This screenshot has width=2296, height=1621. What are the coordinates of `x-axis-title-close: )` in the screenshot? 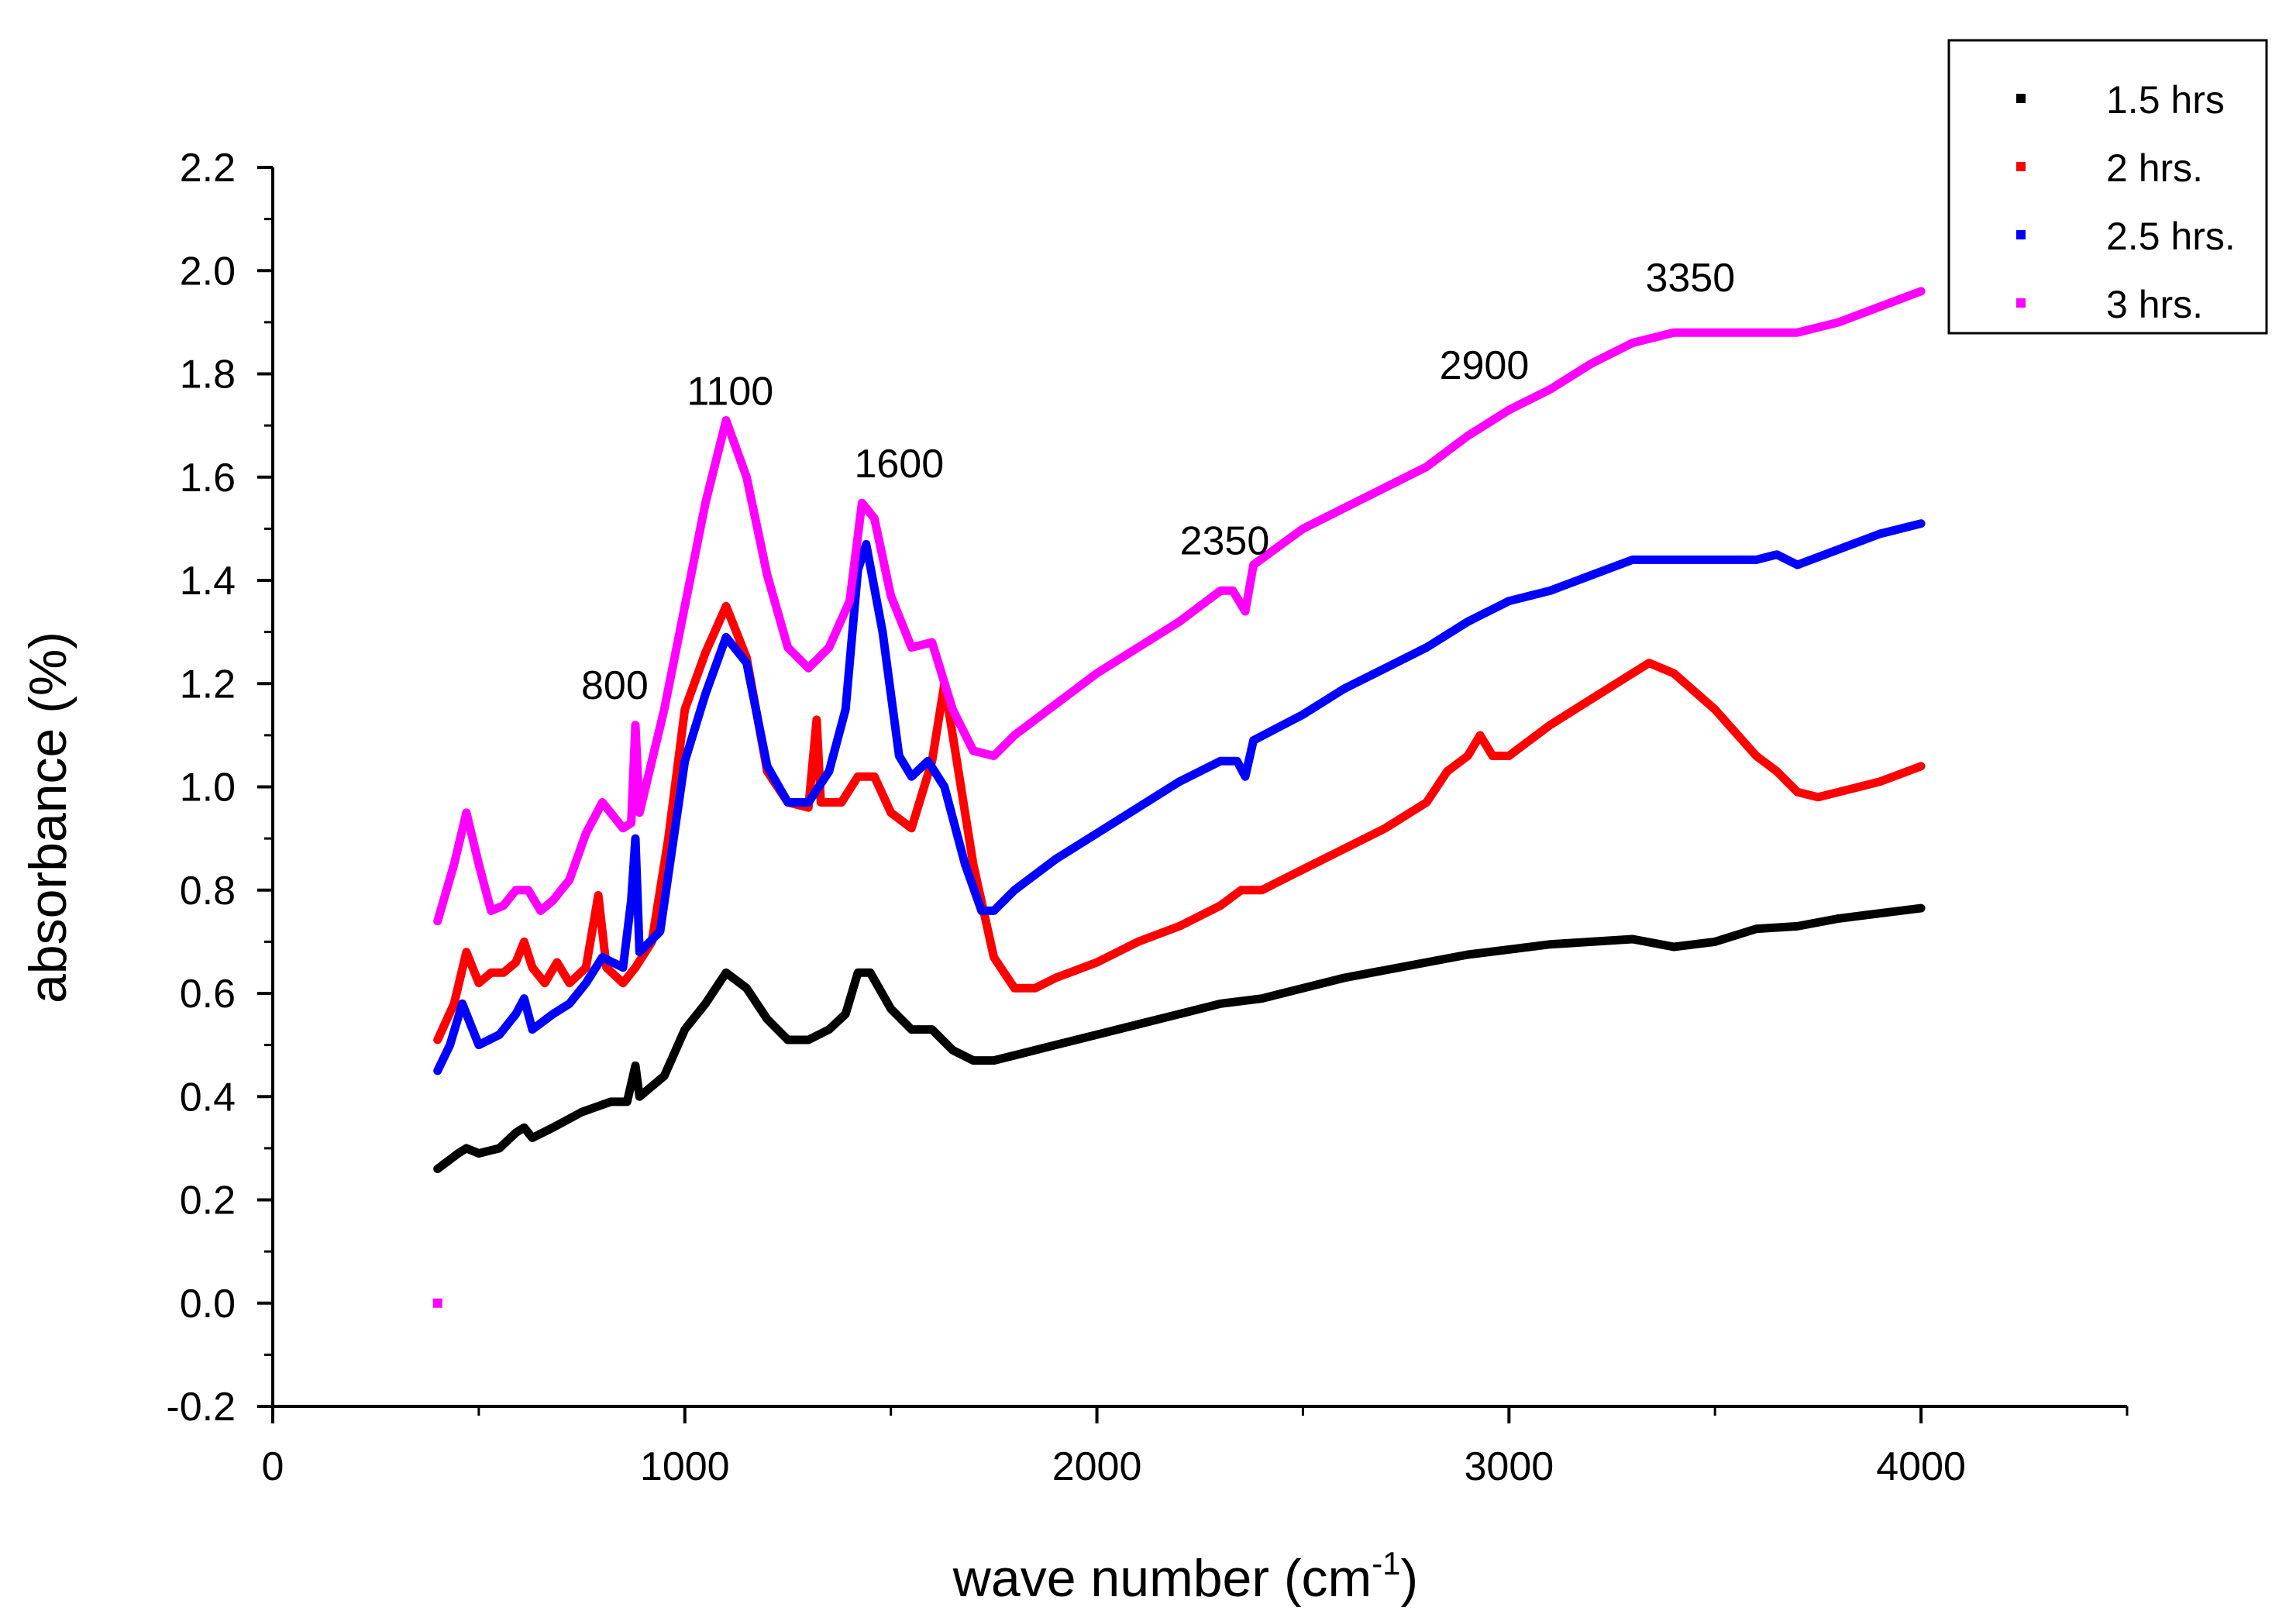 It's located at (1410, 1578).